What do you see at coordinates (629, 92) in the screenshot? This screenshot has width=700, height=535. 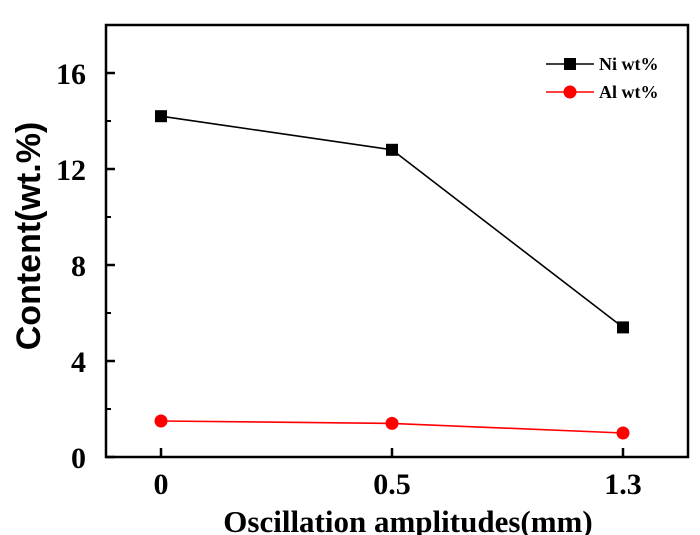 I see `legend-label: Al wt%` at bounding box center [629, 92].